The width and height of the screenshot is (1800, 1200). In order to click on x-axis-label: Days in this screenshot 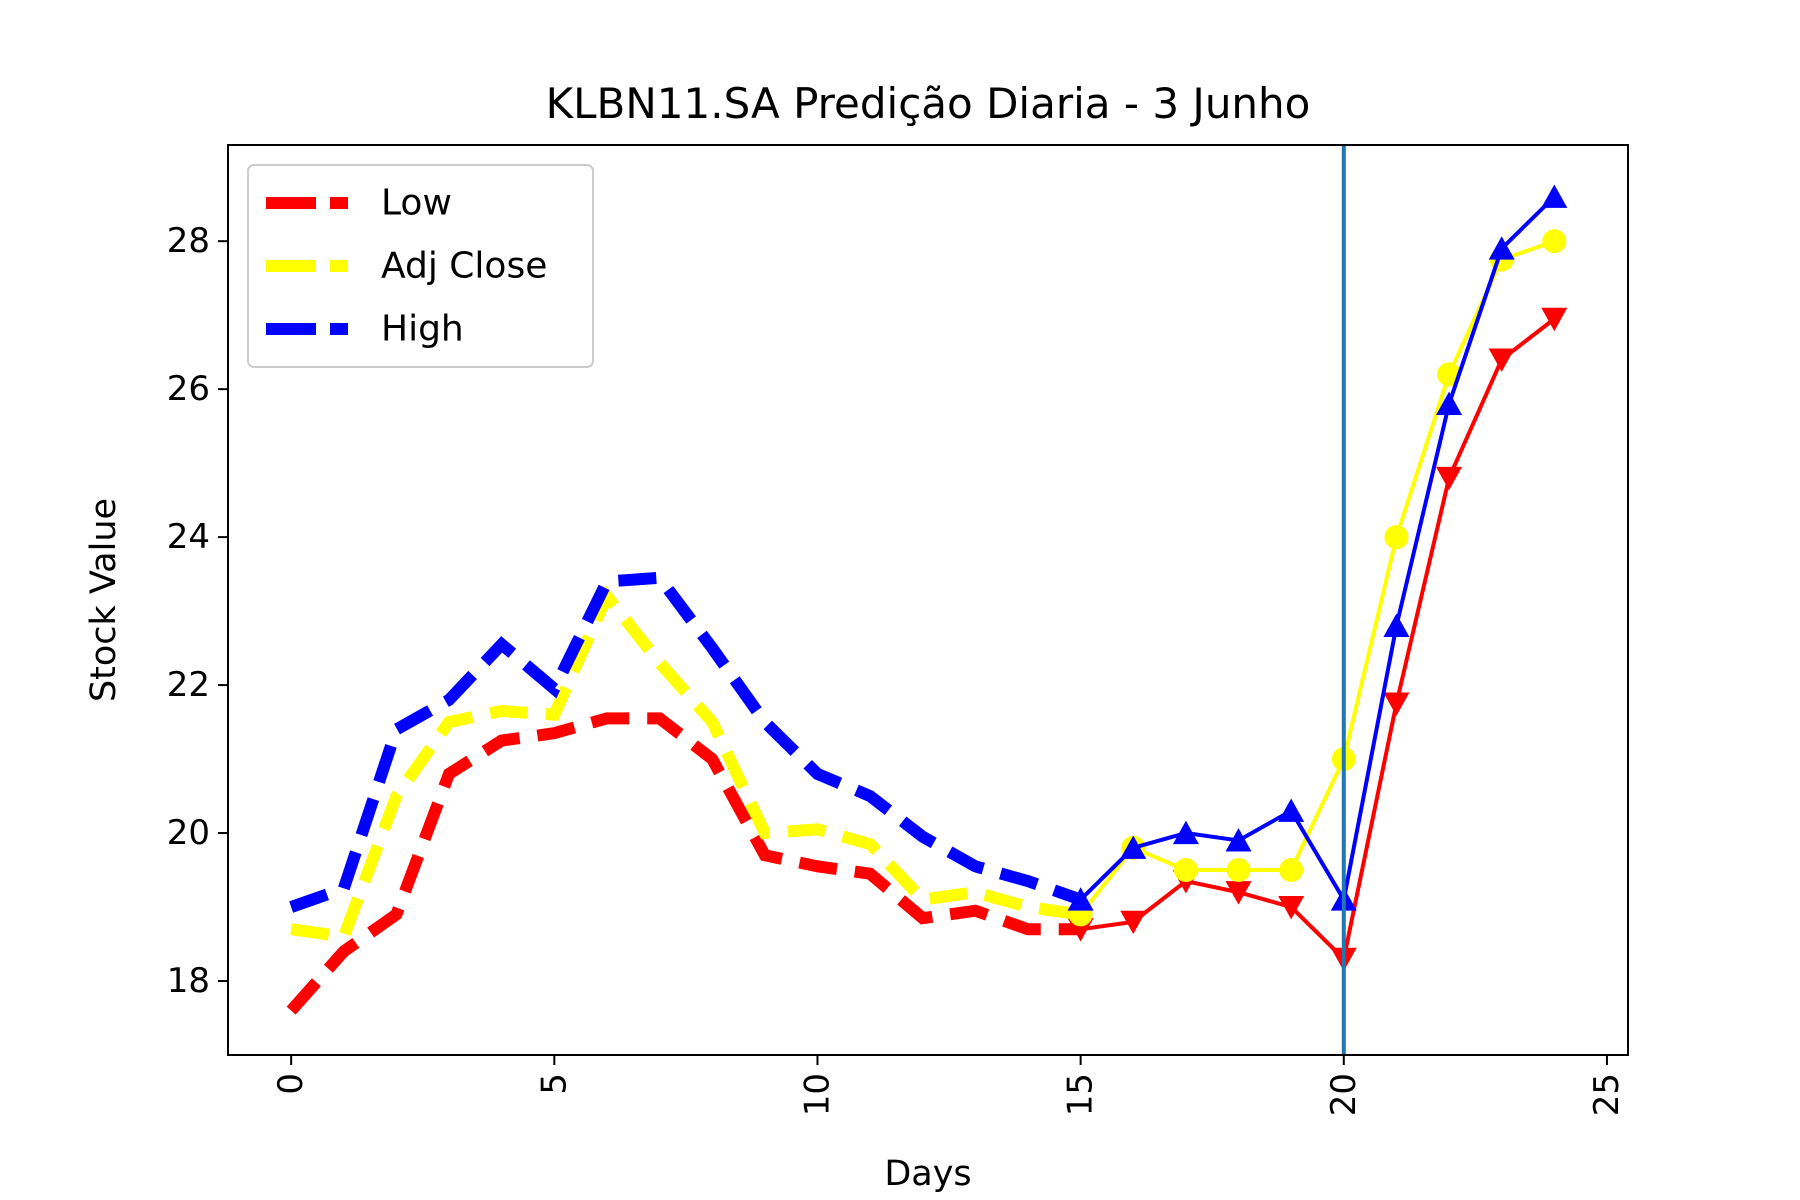, I will do `click(927, 1174)`.